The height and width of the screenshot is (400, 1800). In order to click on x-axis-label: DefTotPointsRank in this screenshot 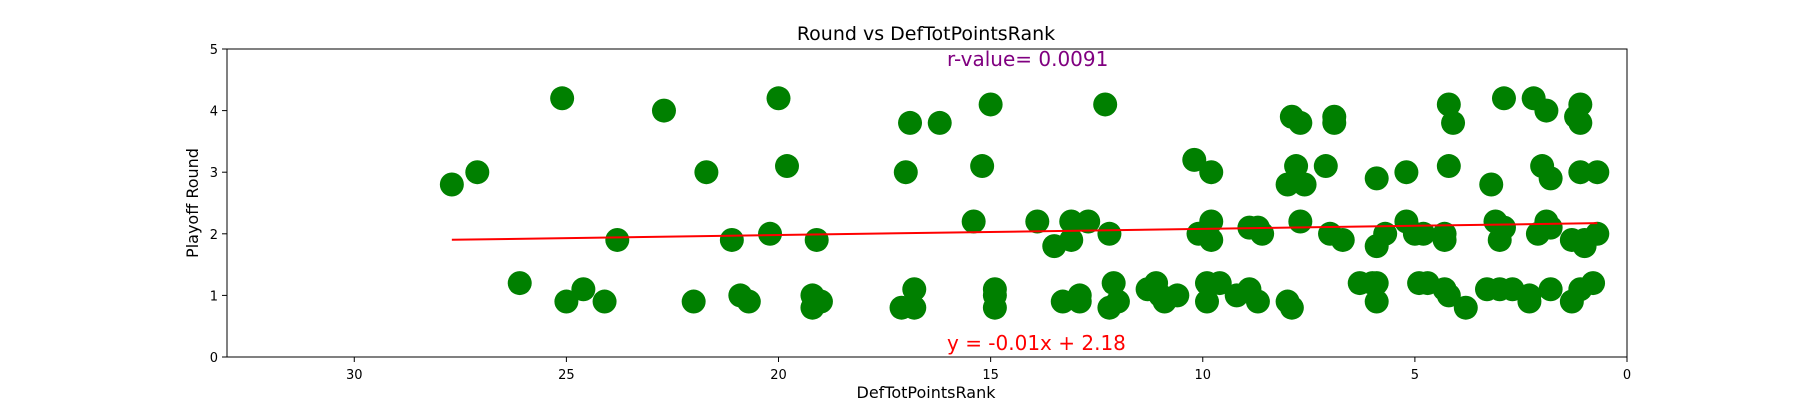, I will do `click(927, 391)`.